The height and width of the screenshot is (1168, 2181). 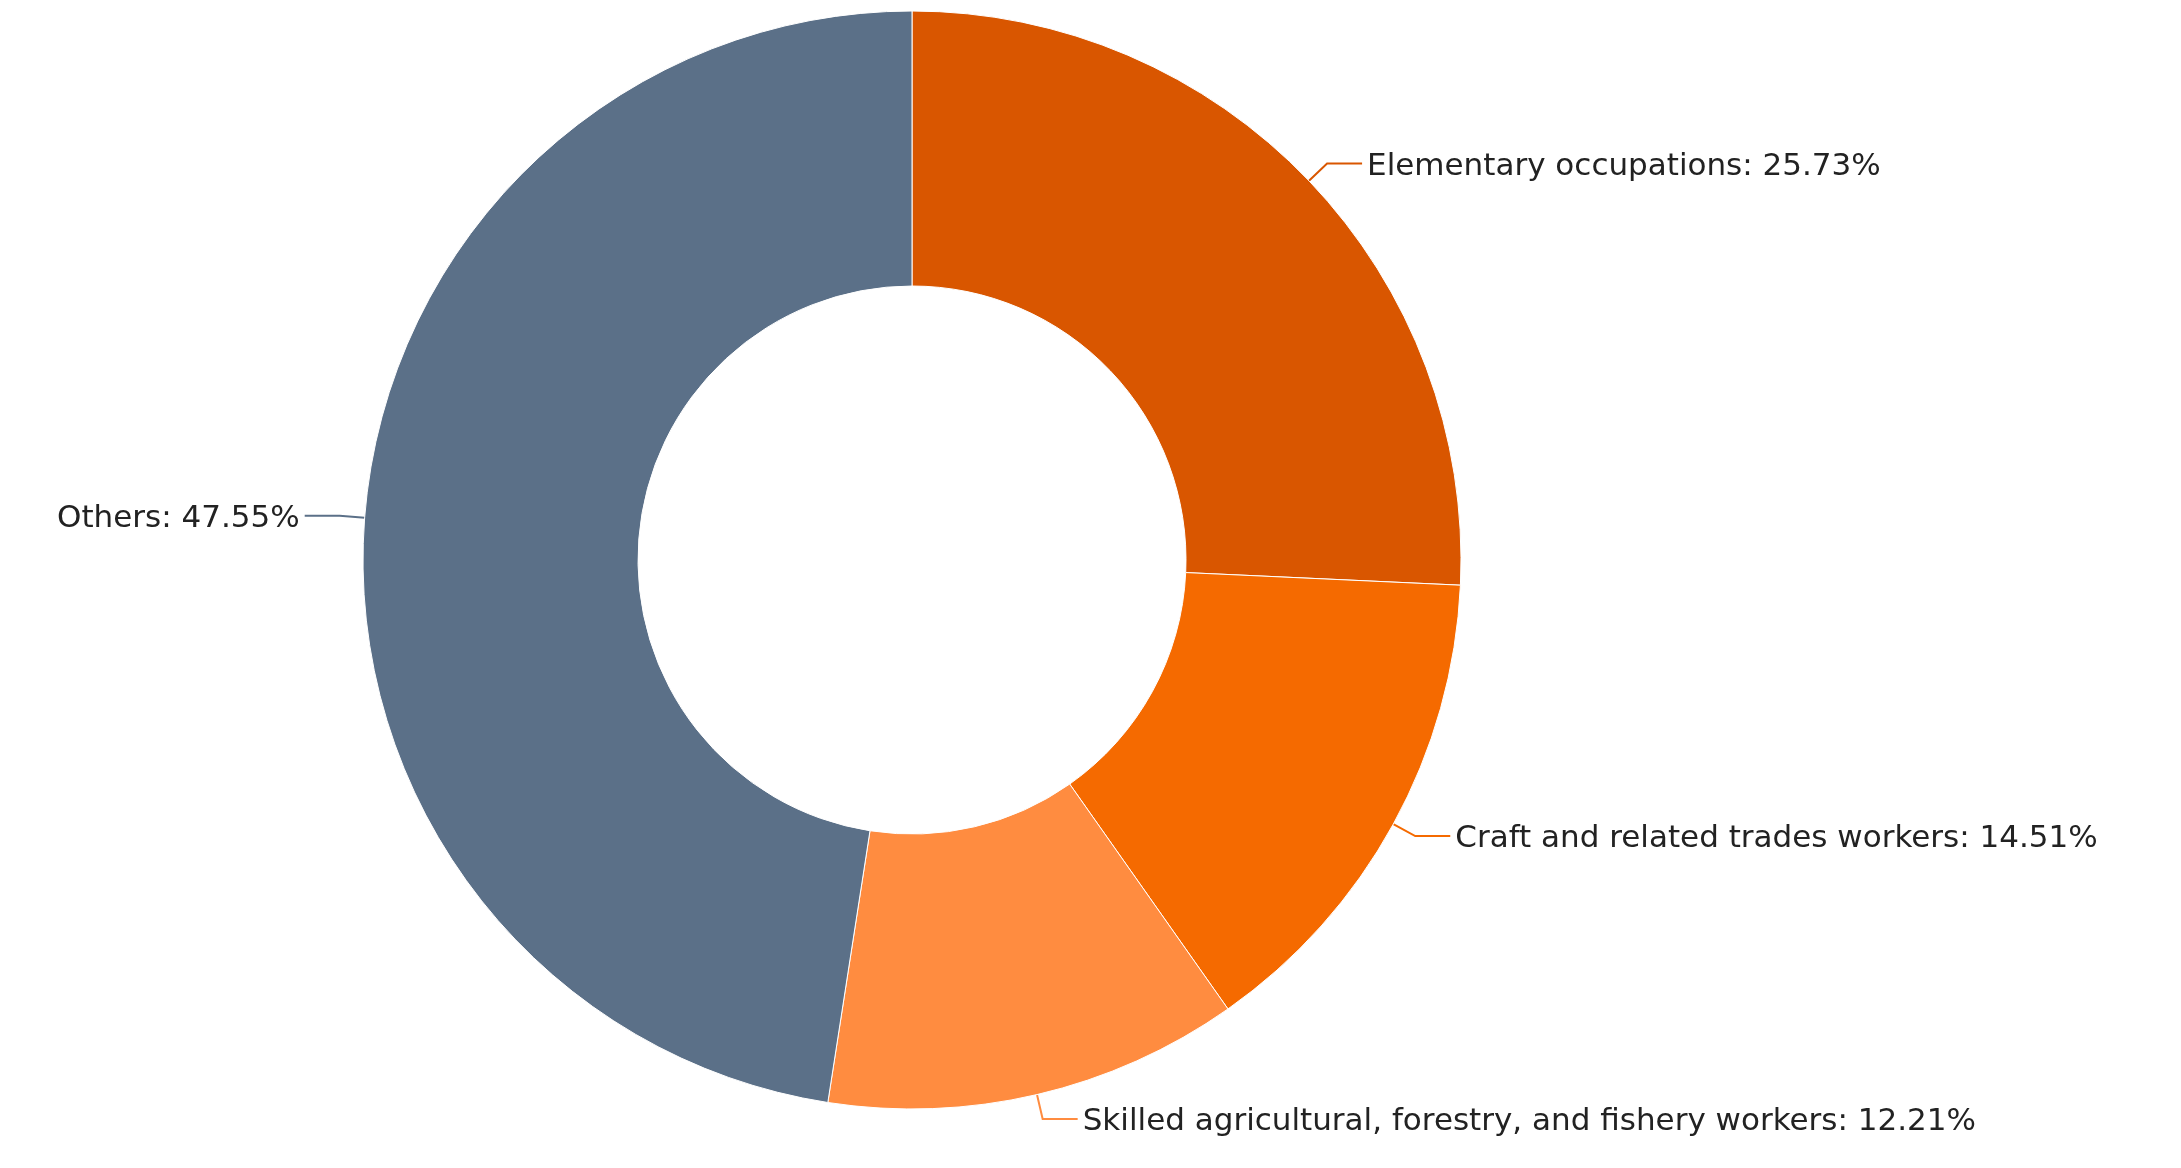 What do you see at coordinates (1529, 1118) in the screenshot?
I see `slice-label: Skilled agricultural, forestry, and fishery workers: 12.21%` at bounding box center [1529, 1118].